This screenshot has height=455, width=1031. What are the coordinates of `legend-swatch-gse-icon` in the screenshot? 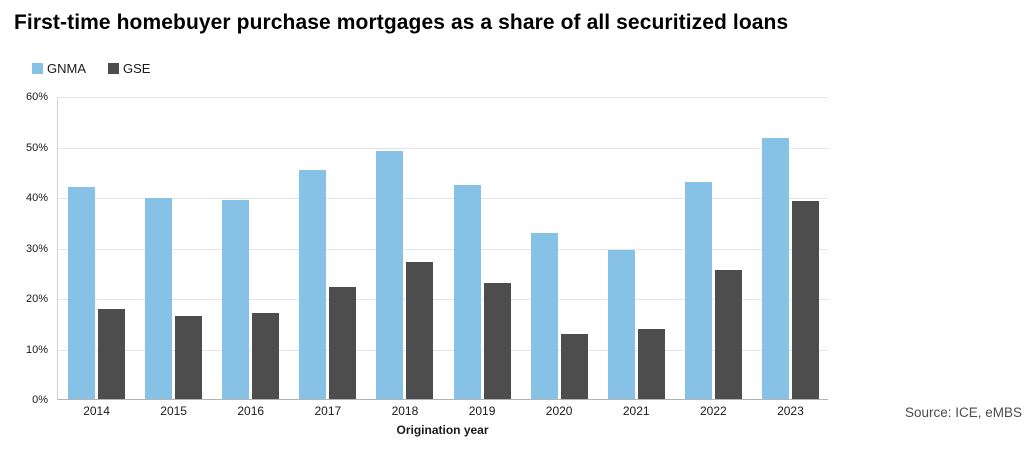 It's located at (113, 68).